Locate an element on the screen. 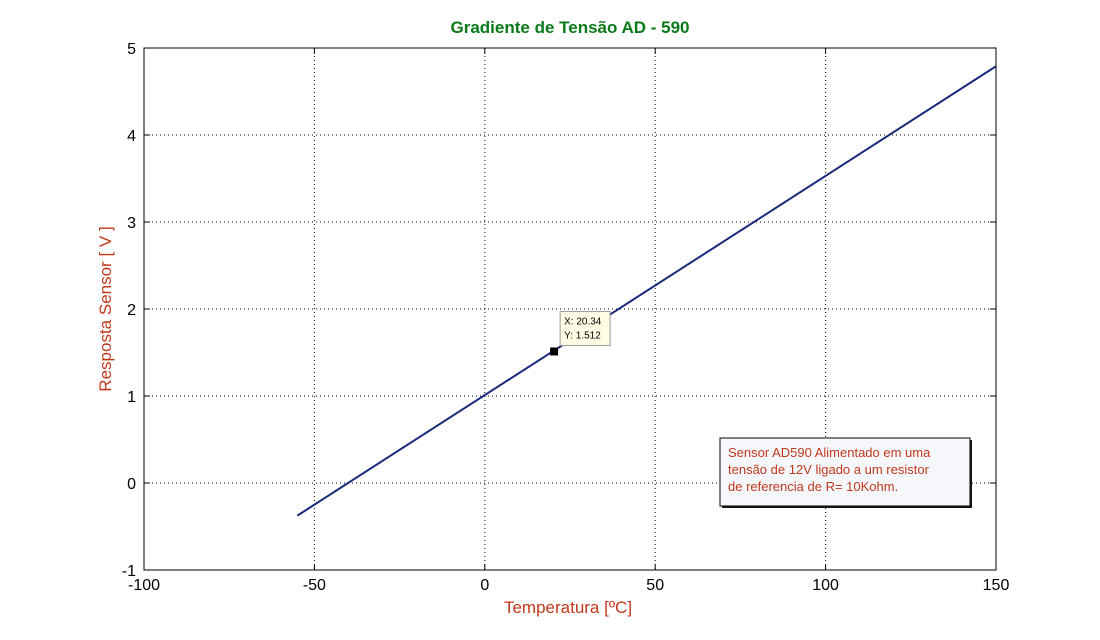 This screenshot has width=1100, height=640. y-tick-label: -1 is located at coordinates (129, 571).